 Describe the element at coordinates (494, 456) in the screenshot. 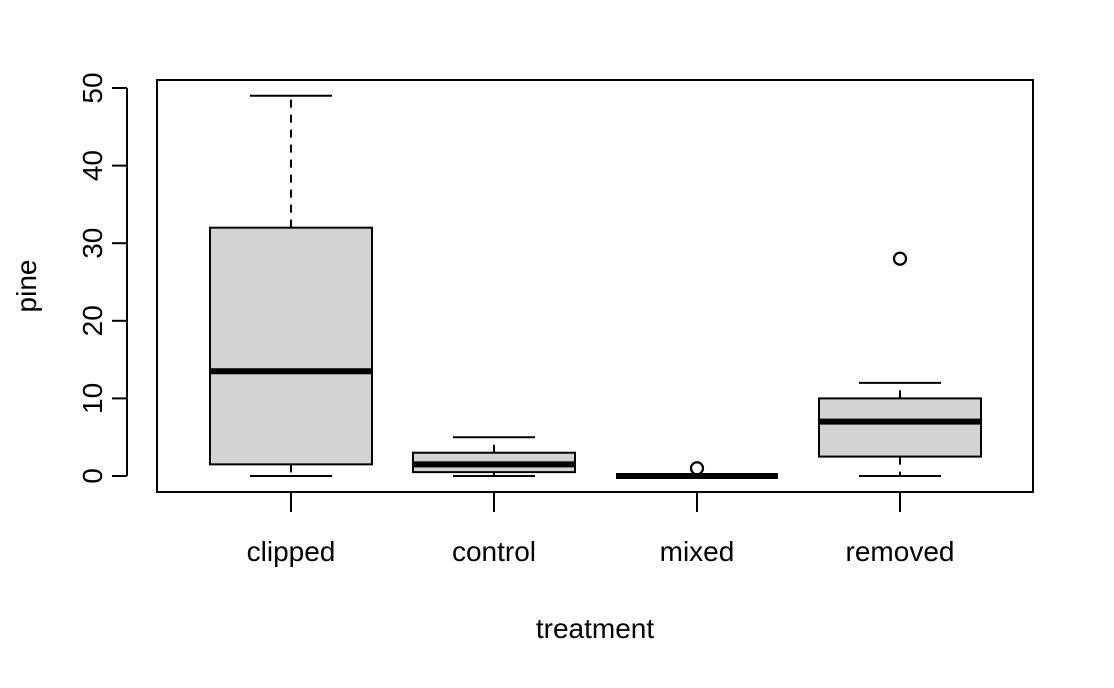

I see `box-control` at that location.